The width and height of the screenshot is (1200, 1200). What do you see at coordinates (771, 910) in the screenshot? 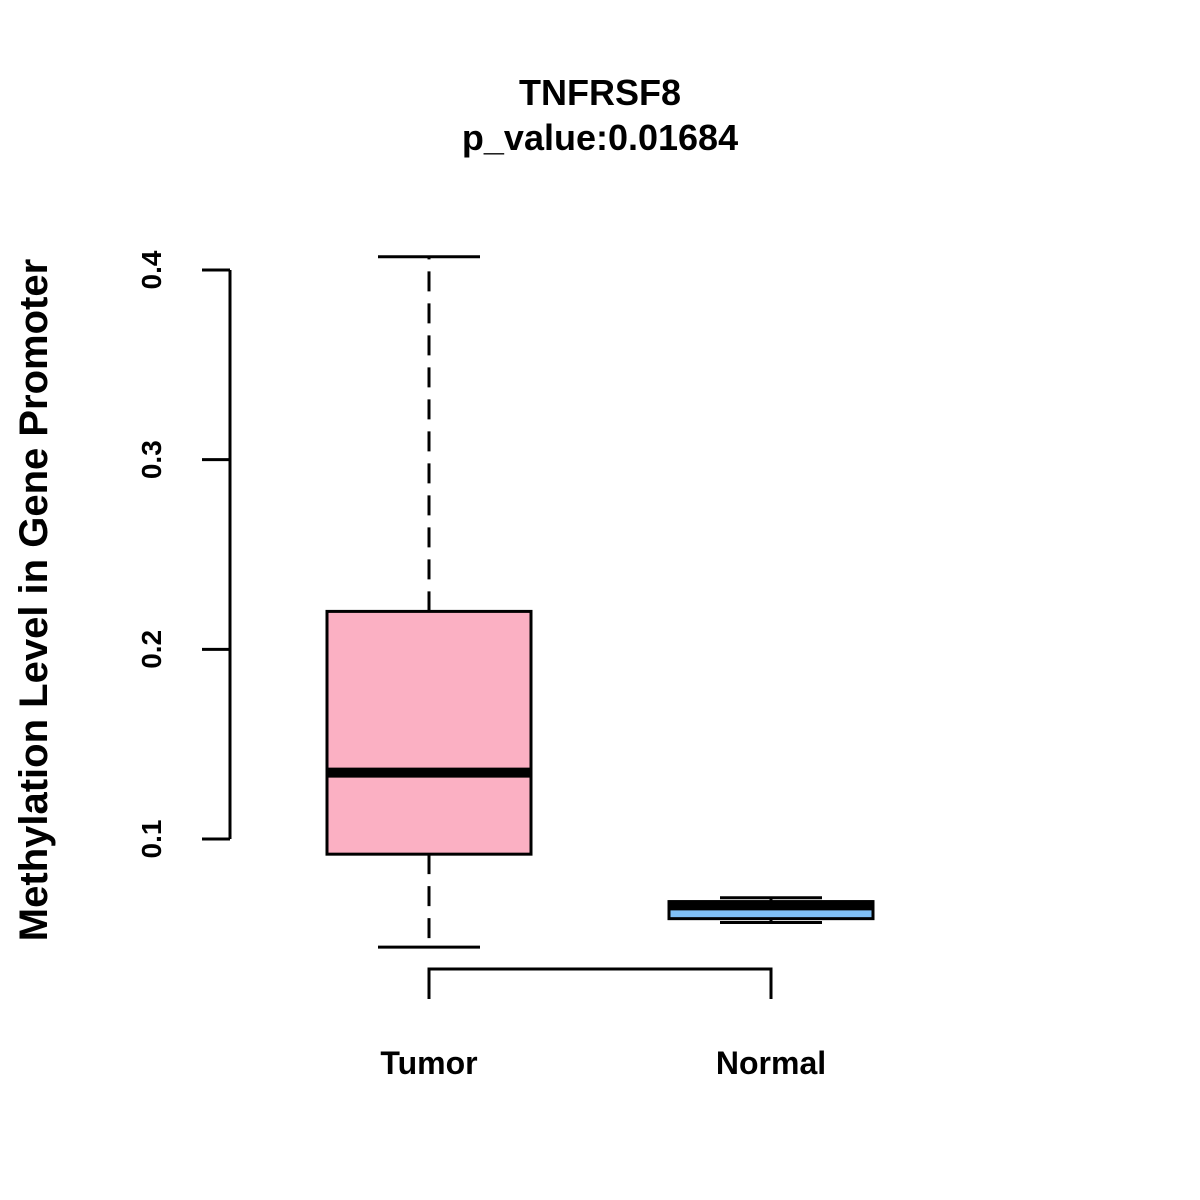
I see `box-normal` at bounding box center [771, 910].